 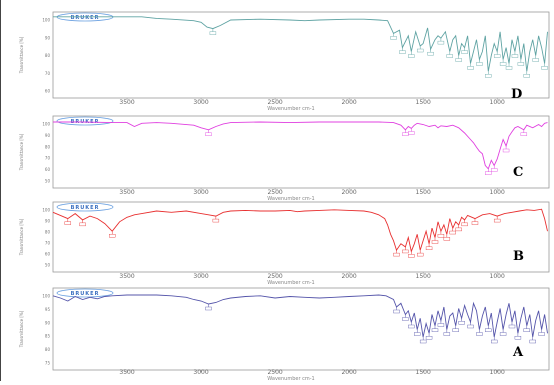 What do you see at coordinates (48, 336) in the screenshot?
I see `y-tick-label: 85` at bounding box center [48, 336].